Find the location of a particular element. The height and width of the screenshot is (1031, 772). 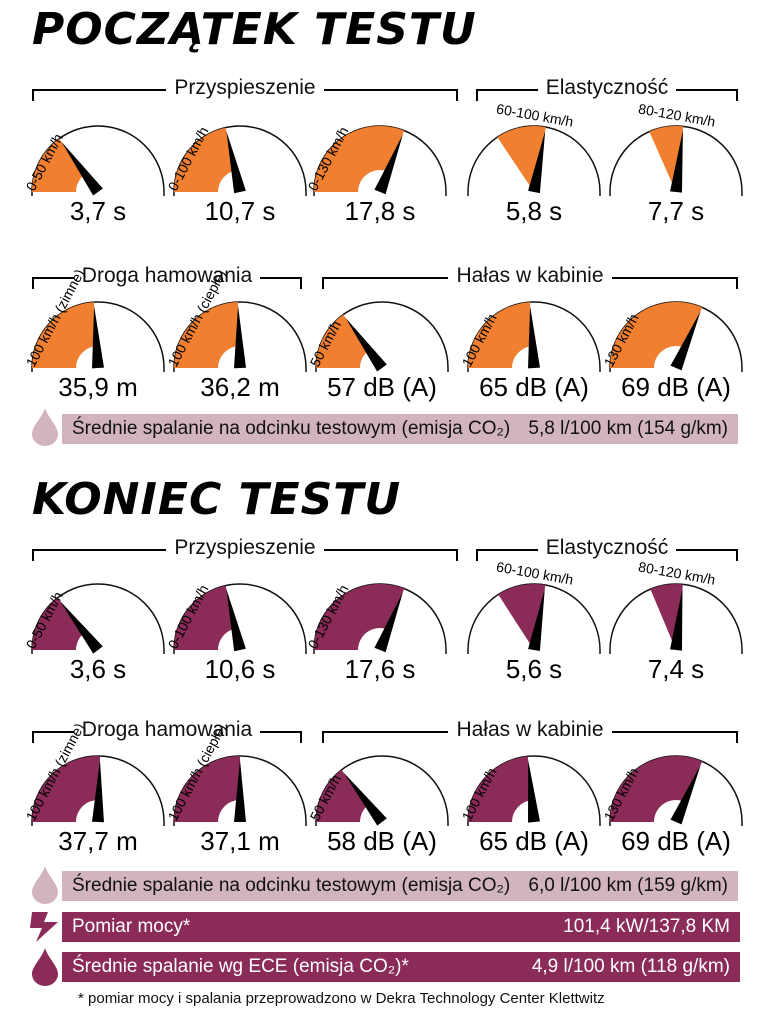

group-brake-start: Droga hamowania is located at coordinates (167, 277).